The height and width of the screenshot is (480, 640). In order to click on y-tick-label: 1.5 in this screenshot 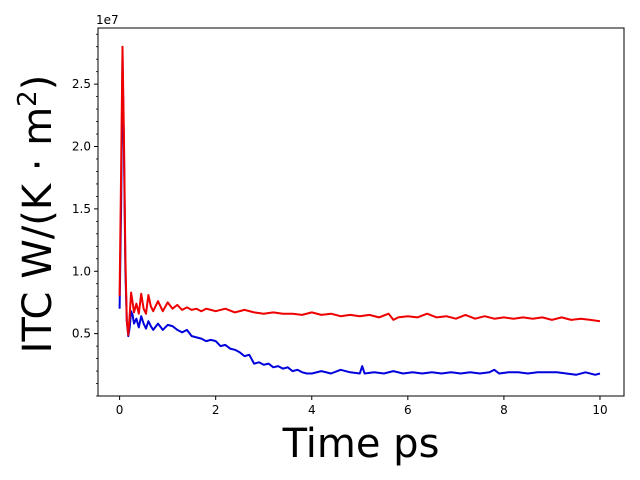, I will do `click(81, 209)`.